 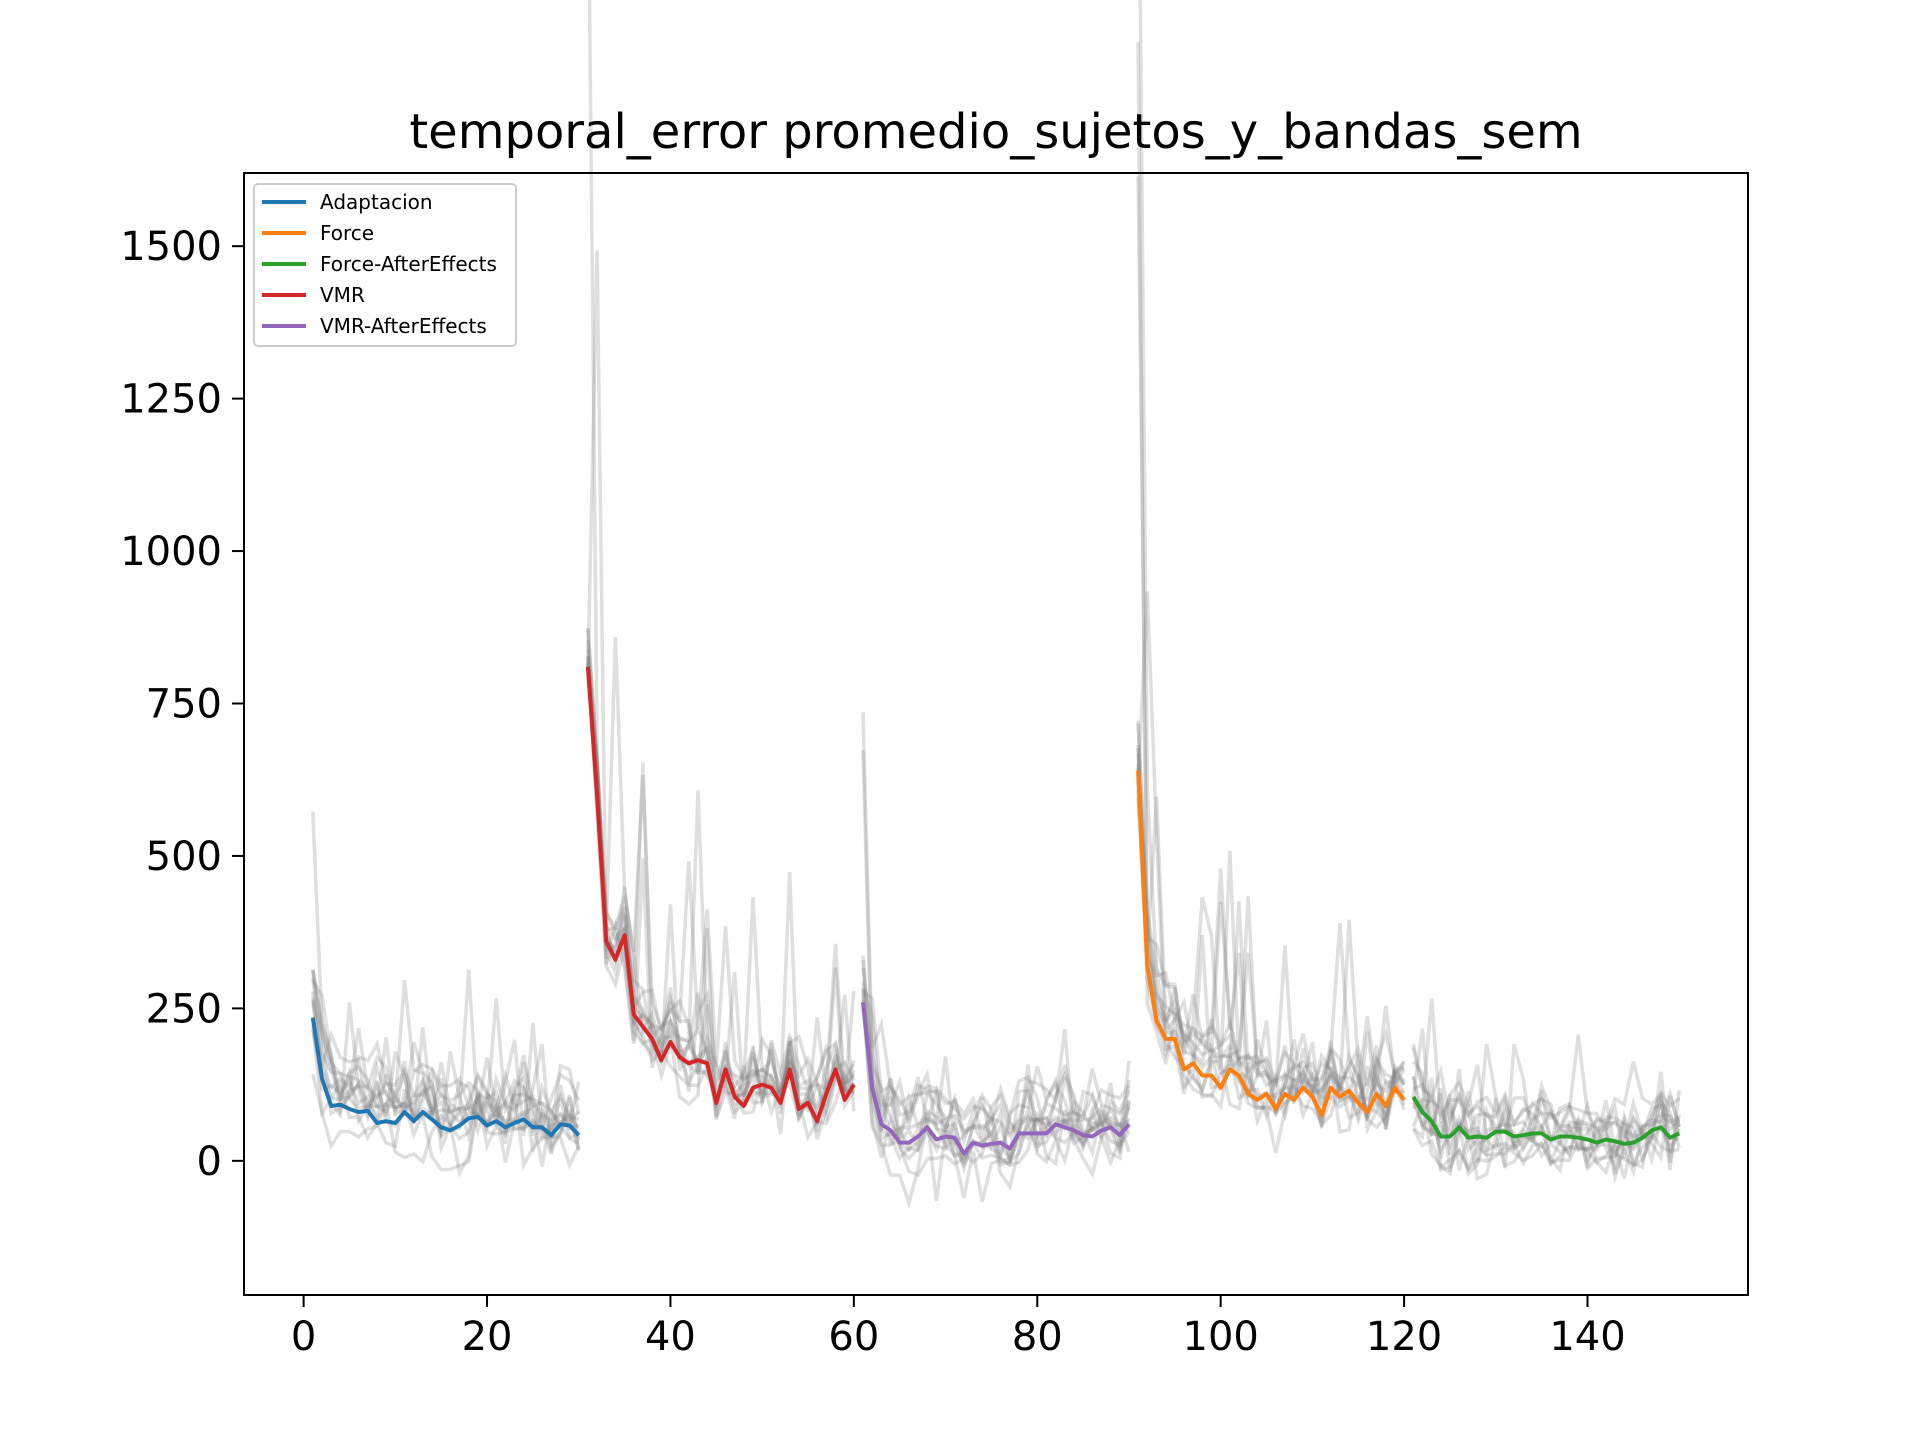 What do you see at coordinates (171, 552) in the screenshot?
I see `y-tick-label: 1000` at bounding box center [171, 552].